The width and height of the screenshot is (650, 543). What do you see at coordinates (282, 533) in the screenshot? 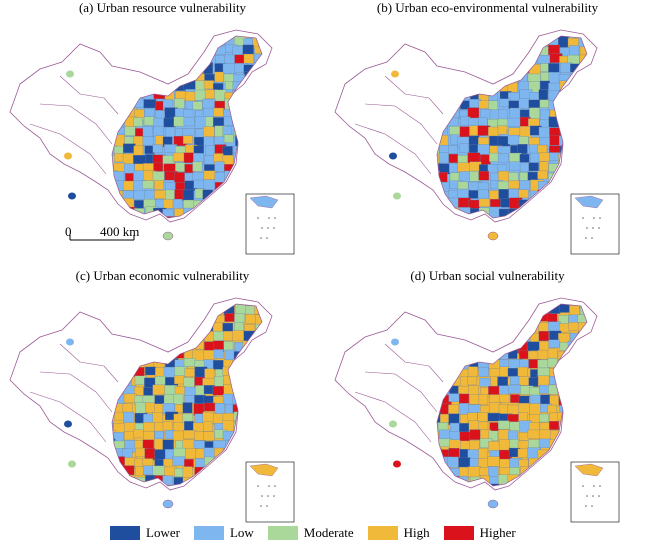
I see `legend-swatch-moderate` at bounding box center [282, 533].